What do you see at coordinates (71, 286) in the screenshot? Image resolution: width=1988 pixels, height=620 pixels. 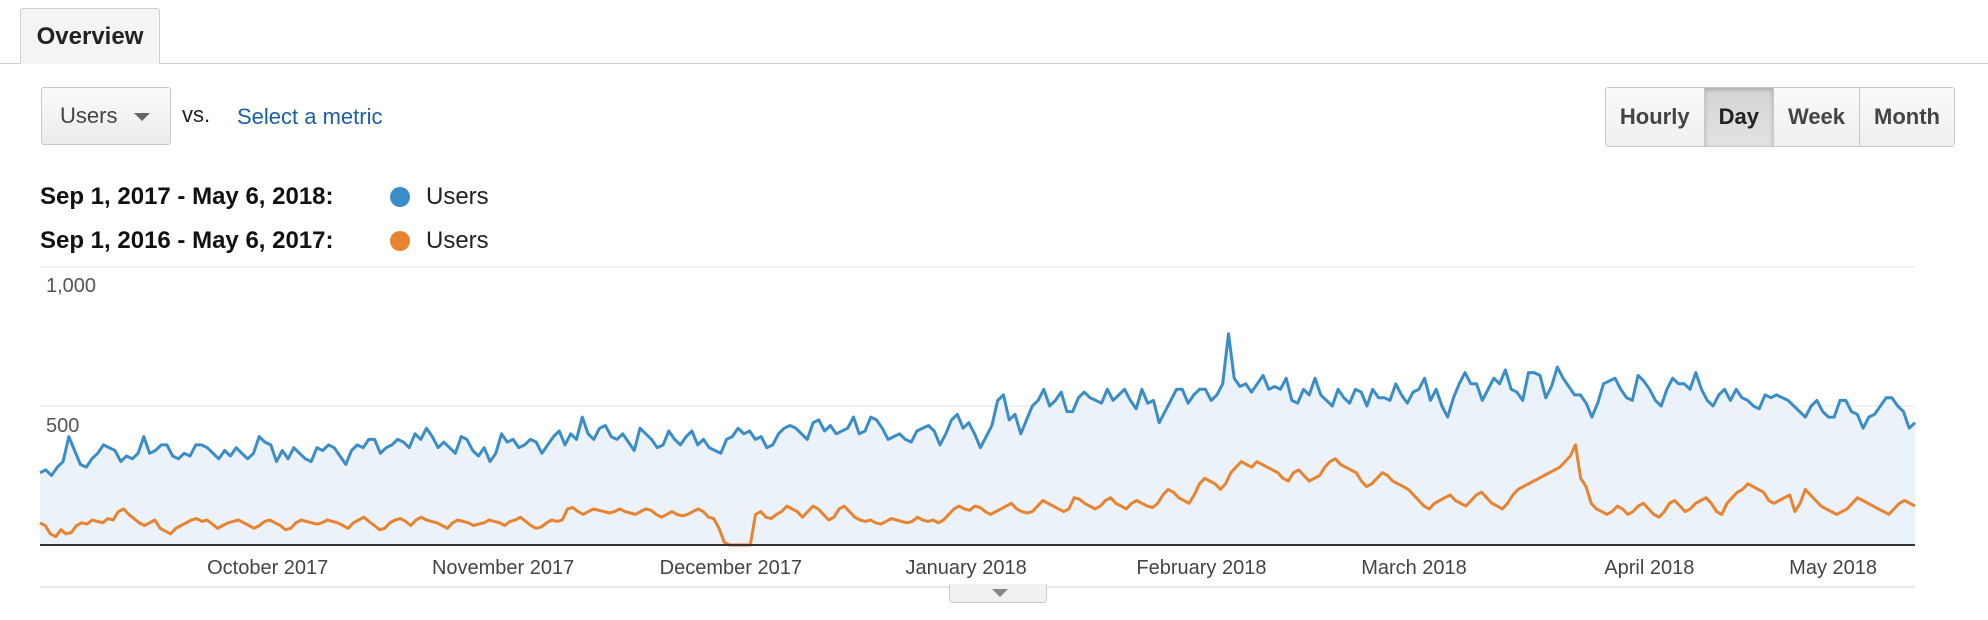 I see `y-tick-1000: 1,000` at bounding box center [71, 286].